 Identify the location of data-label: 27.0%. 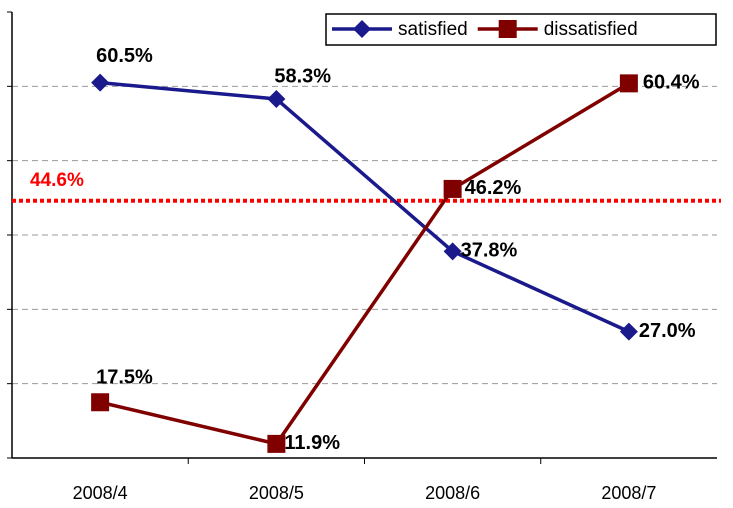
(667, 331).